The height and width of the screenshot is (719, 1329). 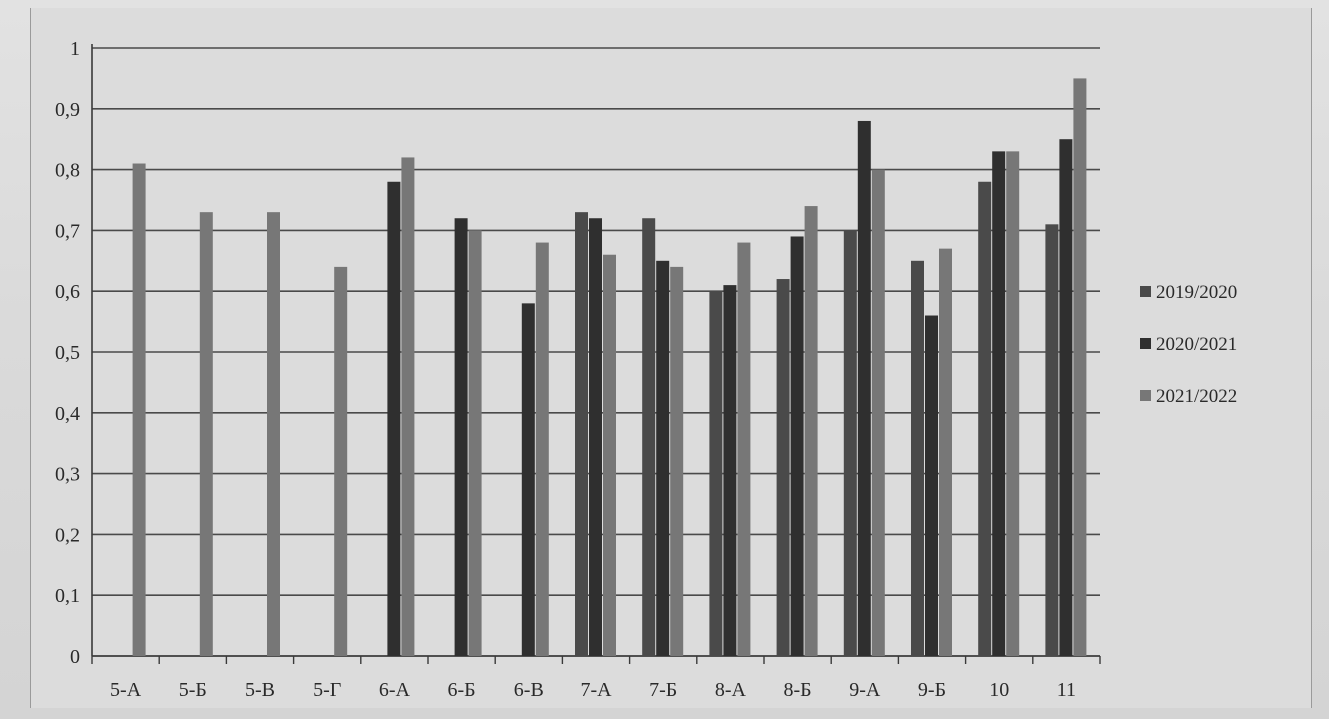 What do you see at coordinates (327, 690) in the screenshot?
I see `x-tick-label: 5-Г` at bounding box center [327, 690].